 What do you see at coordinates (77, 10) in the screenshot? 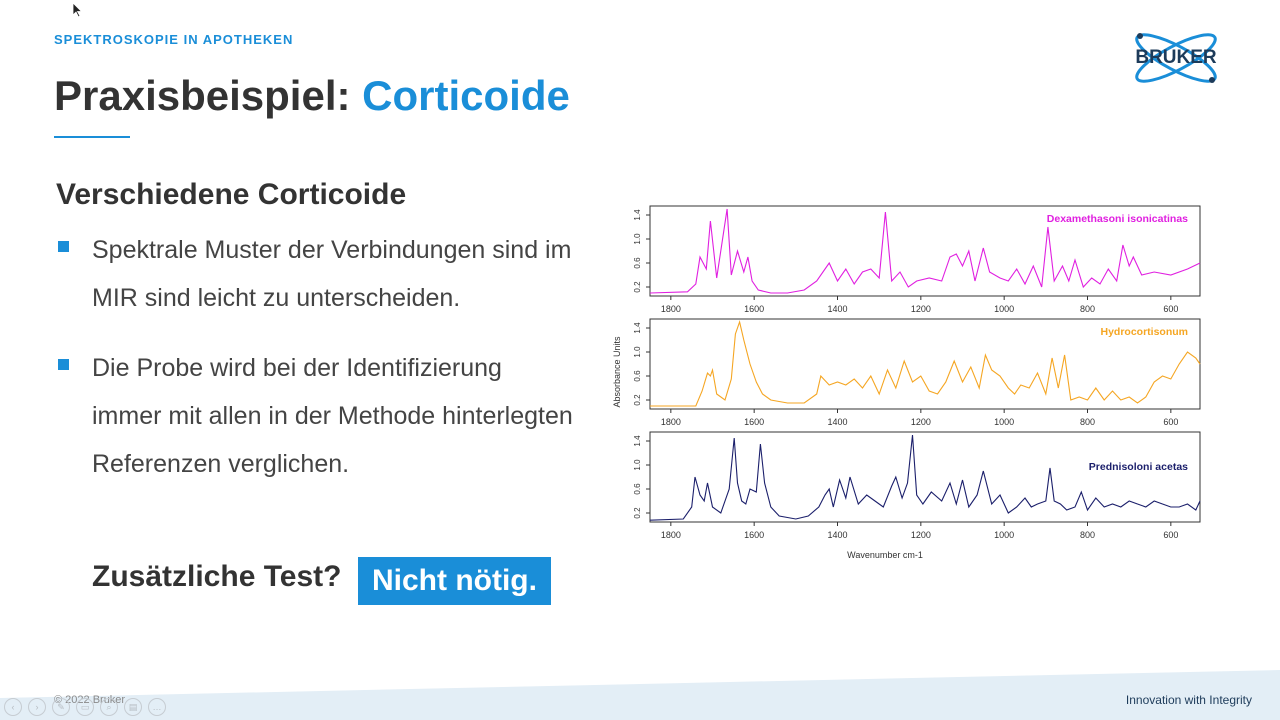
I see `mouse-cursor-icon` at bounding box center [77, 10].